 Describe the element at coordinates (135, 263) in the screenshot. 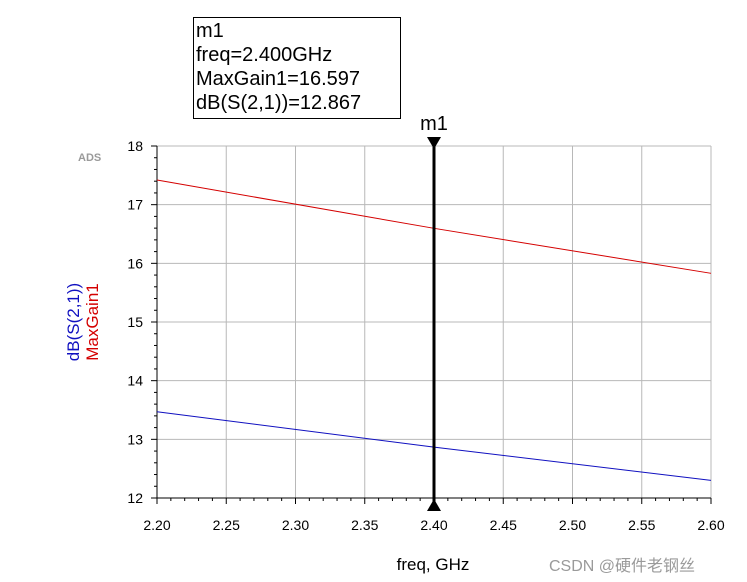

I see `y-tick-label: 16` at that location.